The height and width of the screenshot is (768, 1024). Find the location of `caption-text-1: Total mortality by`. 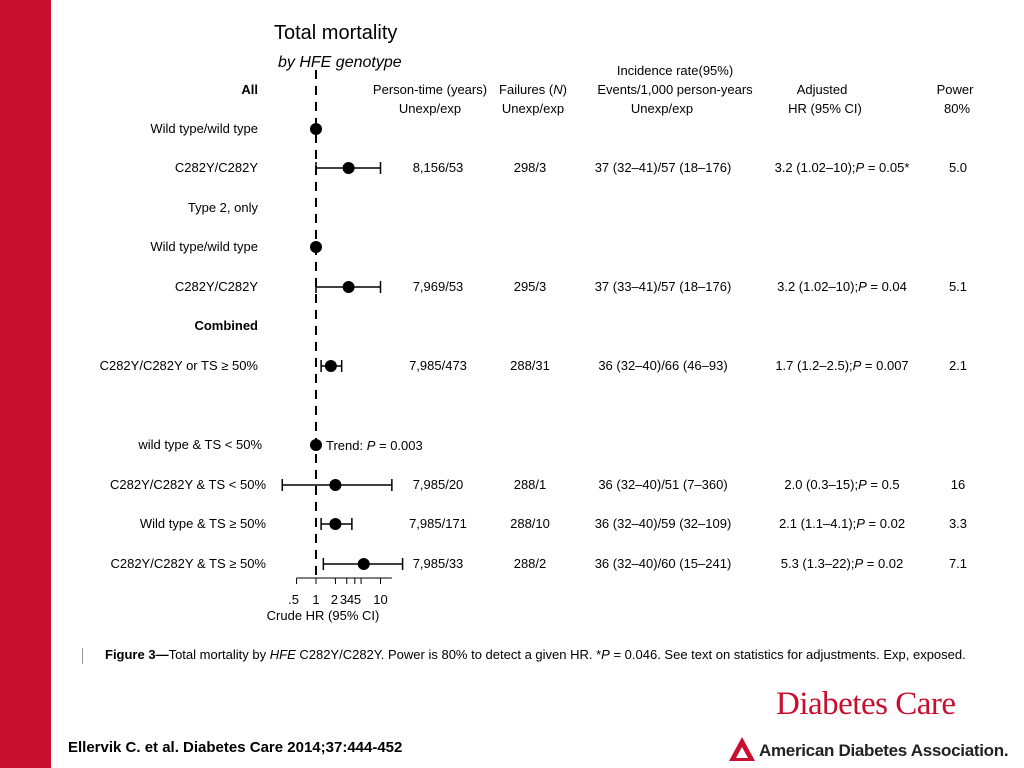

caption-text-1: Total mortality by is located at coordinates (219, 654).